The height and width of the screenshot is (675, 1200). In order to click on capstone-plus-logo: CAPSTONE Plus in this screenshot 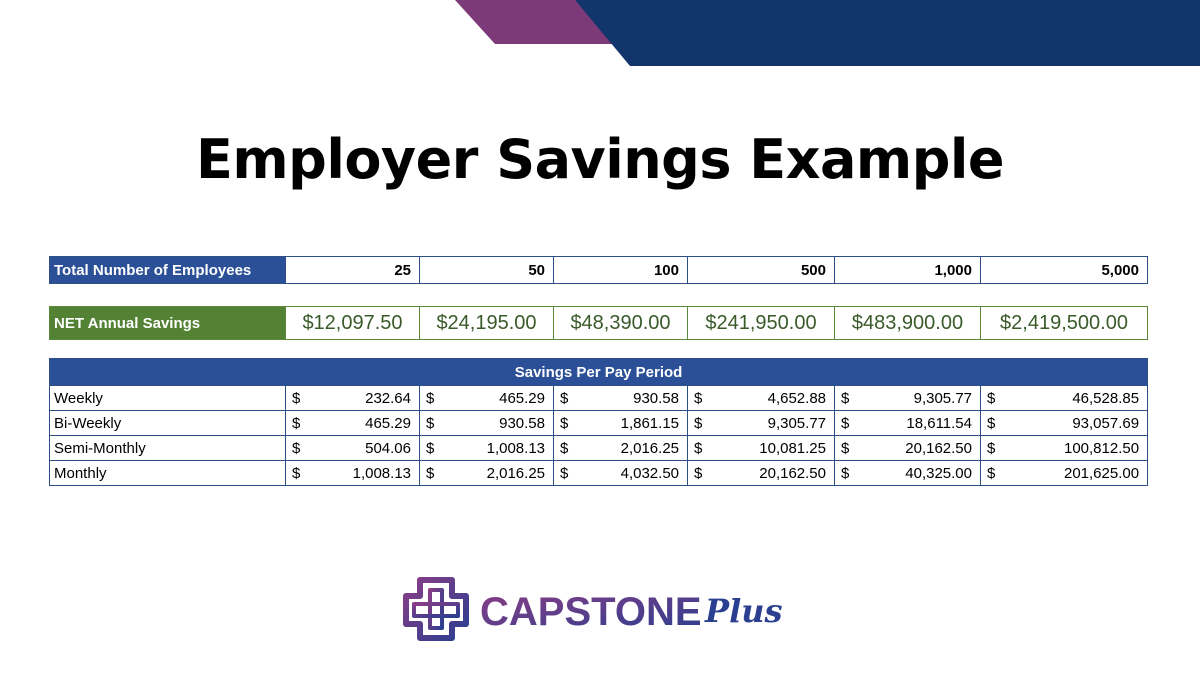, I will do `click(593, 609)`.